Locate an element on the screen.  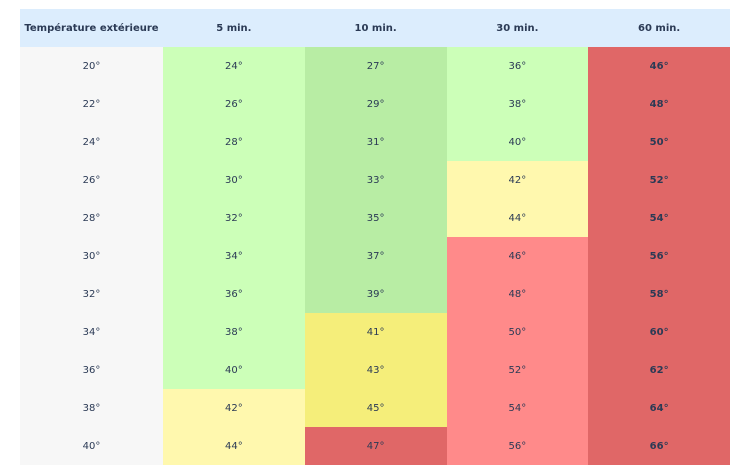
table-cell: 66° is located at coordinates (659, 446).